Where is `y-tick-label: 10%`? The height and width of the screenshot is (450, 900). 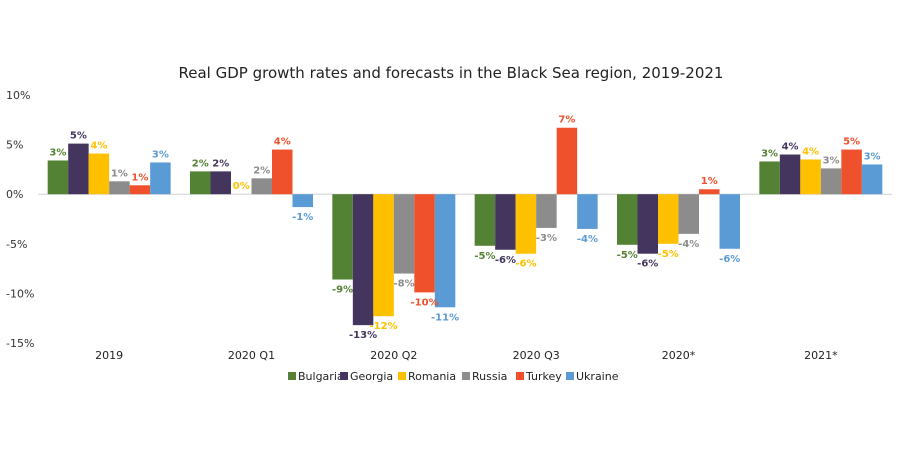
y-tick-label: 10% is located at coordinates (18, 95).